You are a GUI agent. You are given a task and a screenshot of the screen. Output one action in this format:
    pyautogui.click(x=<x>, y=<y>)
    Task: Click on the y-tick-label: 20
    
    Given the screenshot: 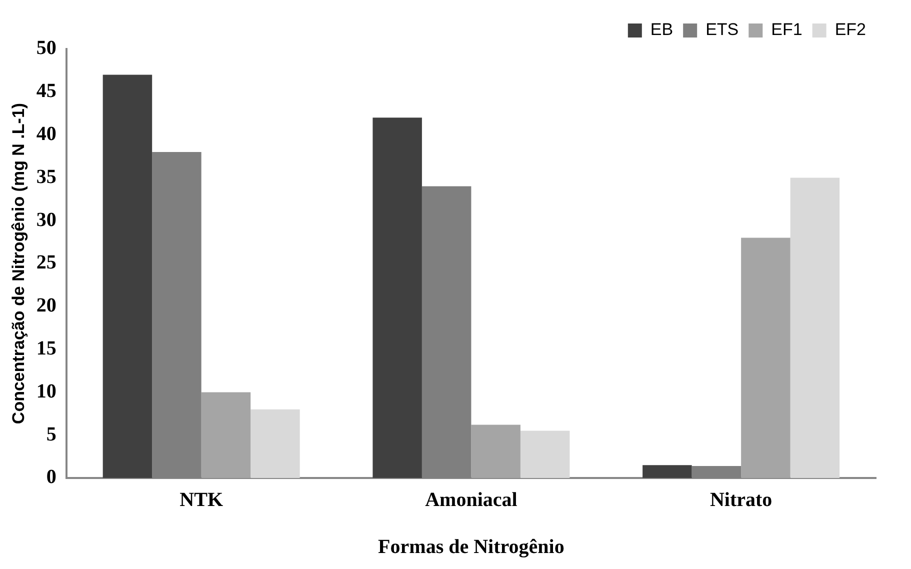 What is the action you would take?
    pyautogui.click(x=46, y=305)
    